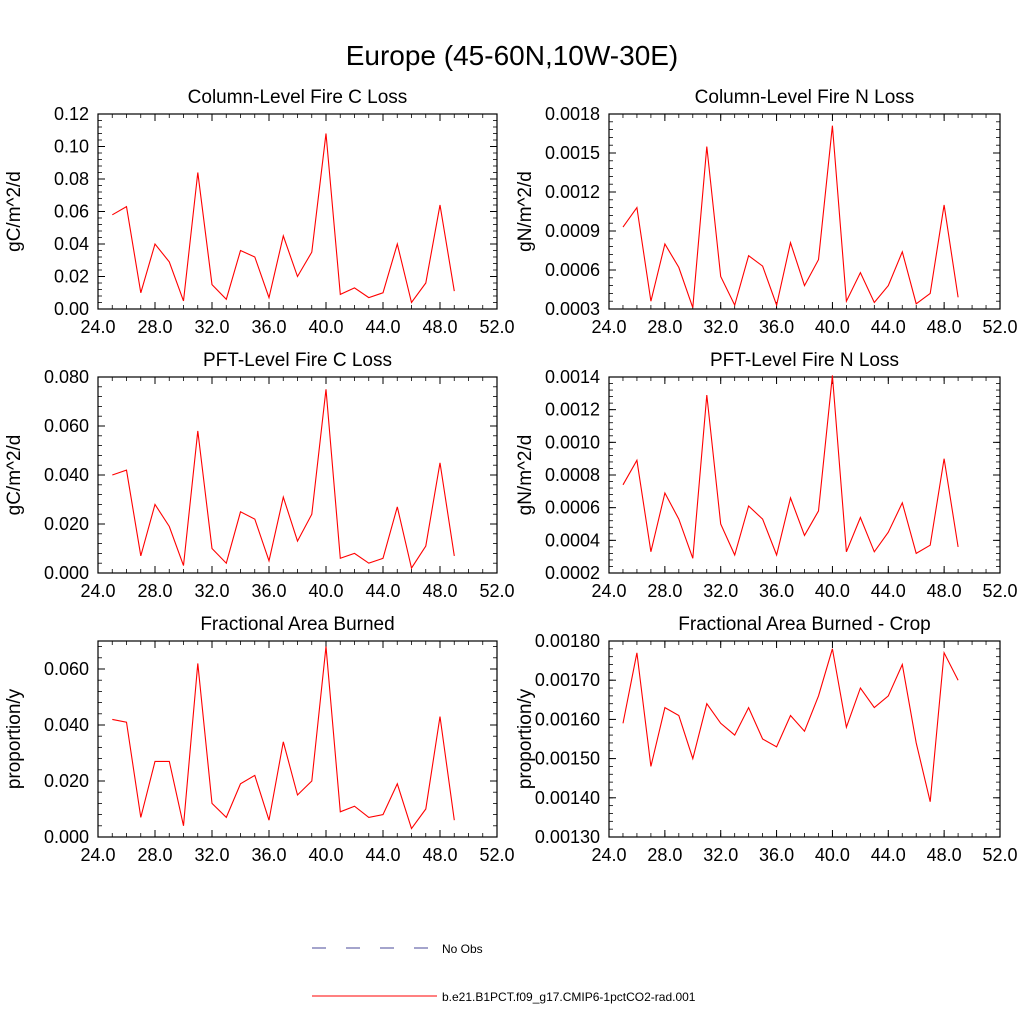 The width and height of the screenshot is (1024, 1024). Describe the element at coordinates (71, 147) in the screenshot. I see `y-tick-label: 0.10` at that location.